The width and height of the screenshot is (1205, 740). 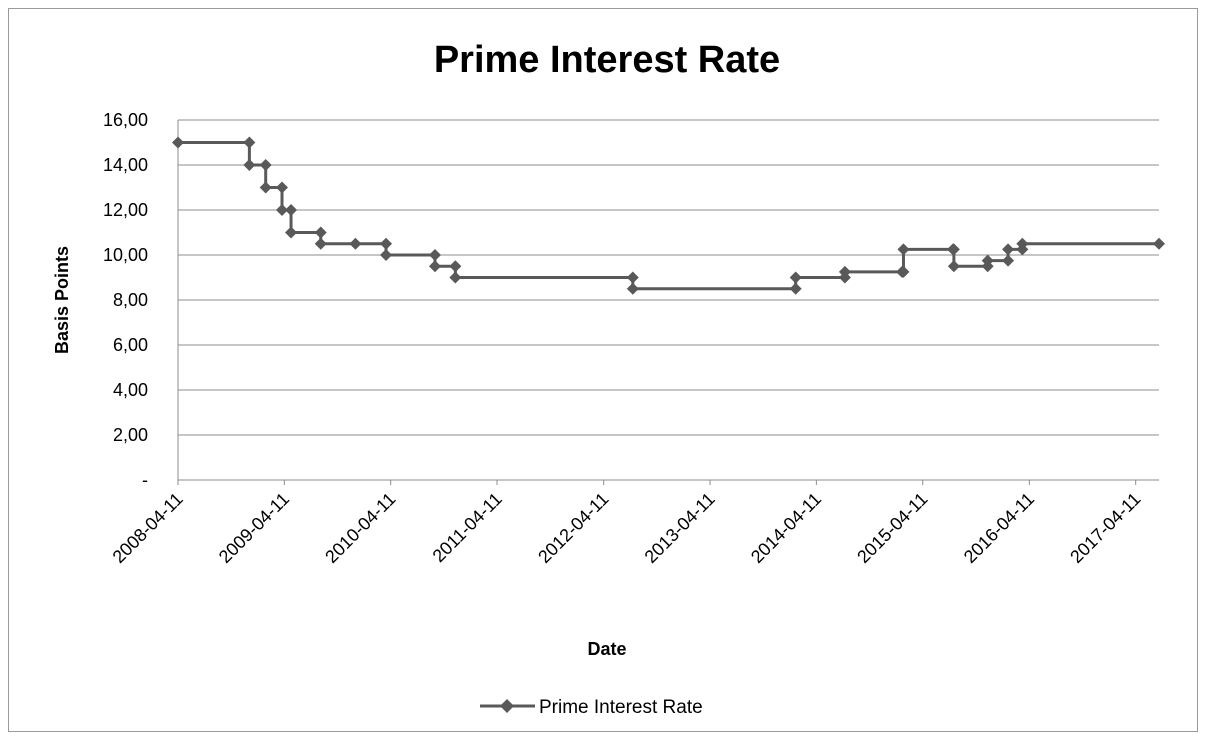 What do you see at coordinates (607, 60) in the screenshot?
I see `chart-title: Prime Interest Rate` at bounding box center [607, 60].